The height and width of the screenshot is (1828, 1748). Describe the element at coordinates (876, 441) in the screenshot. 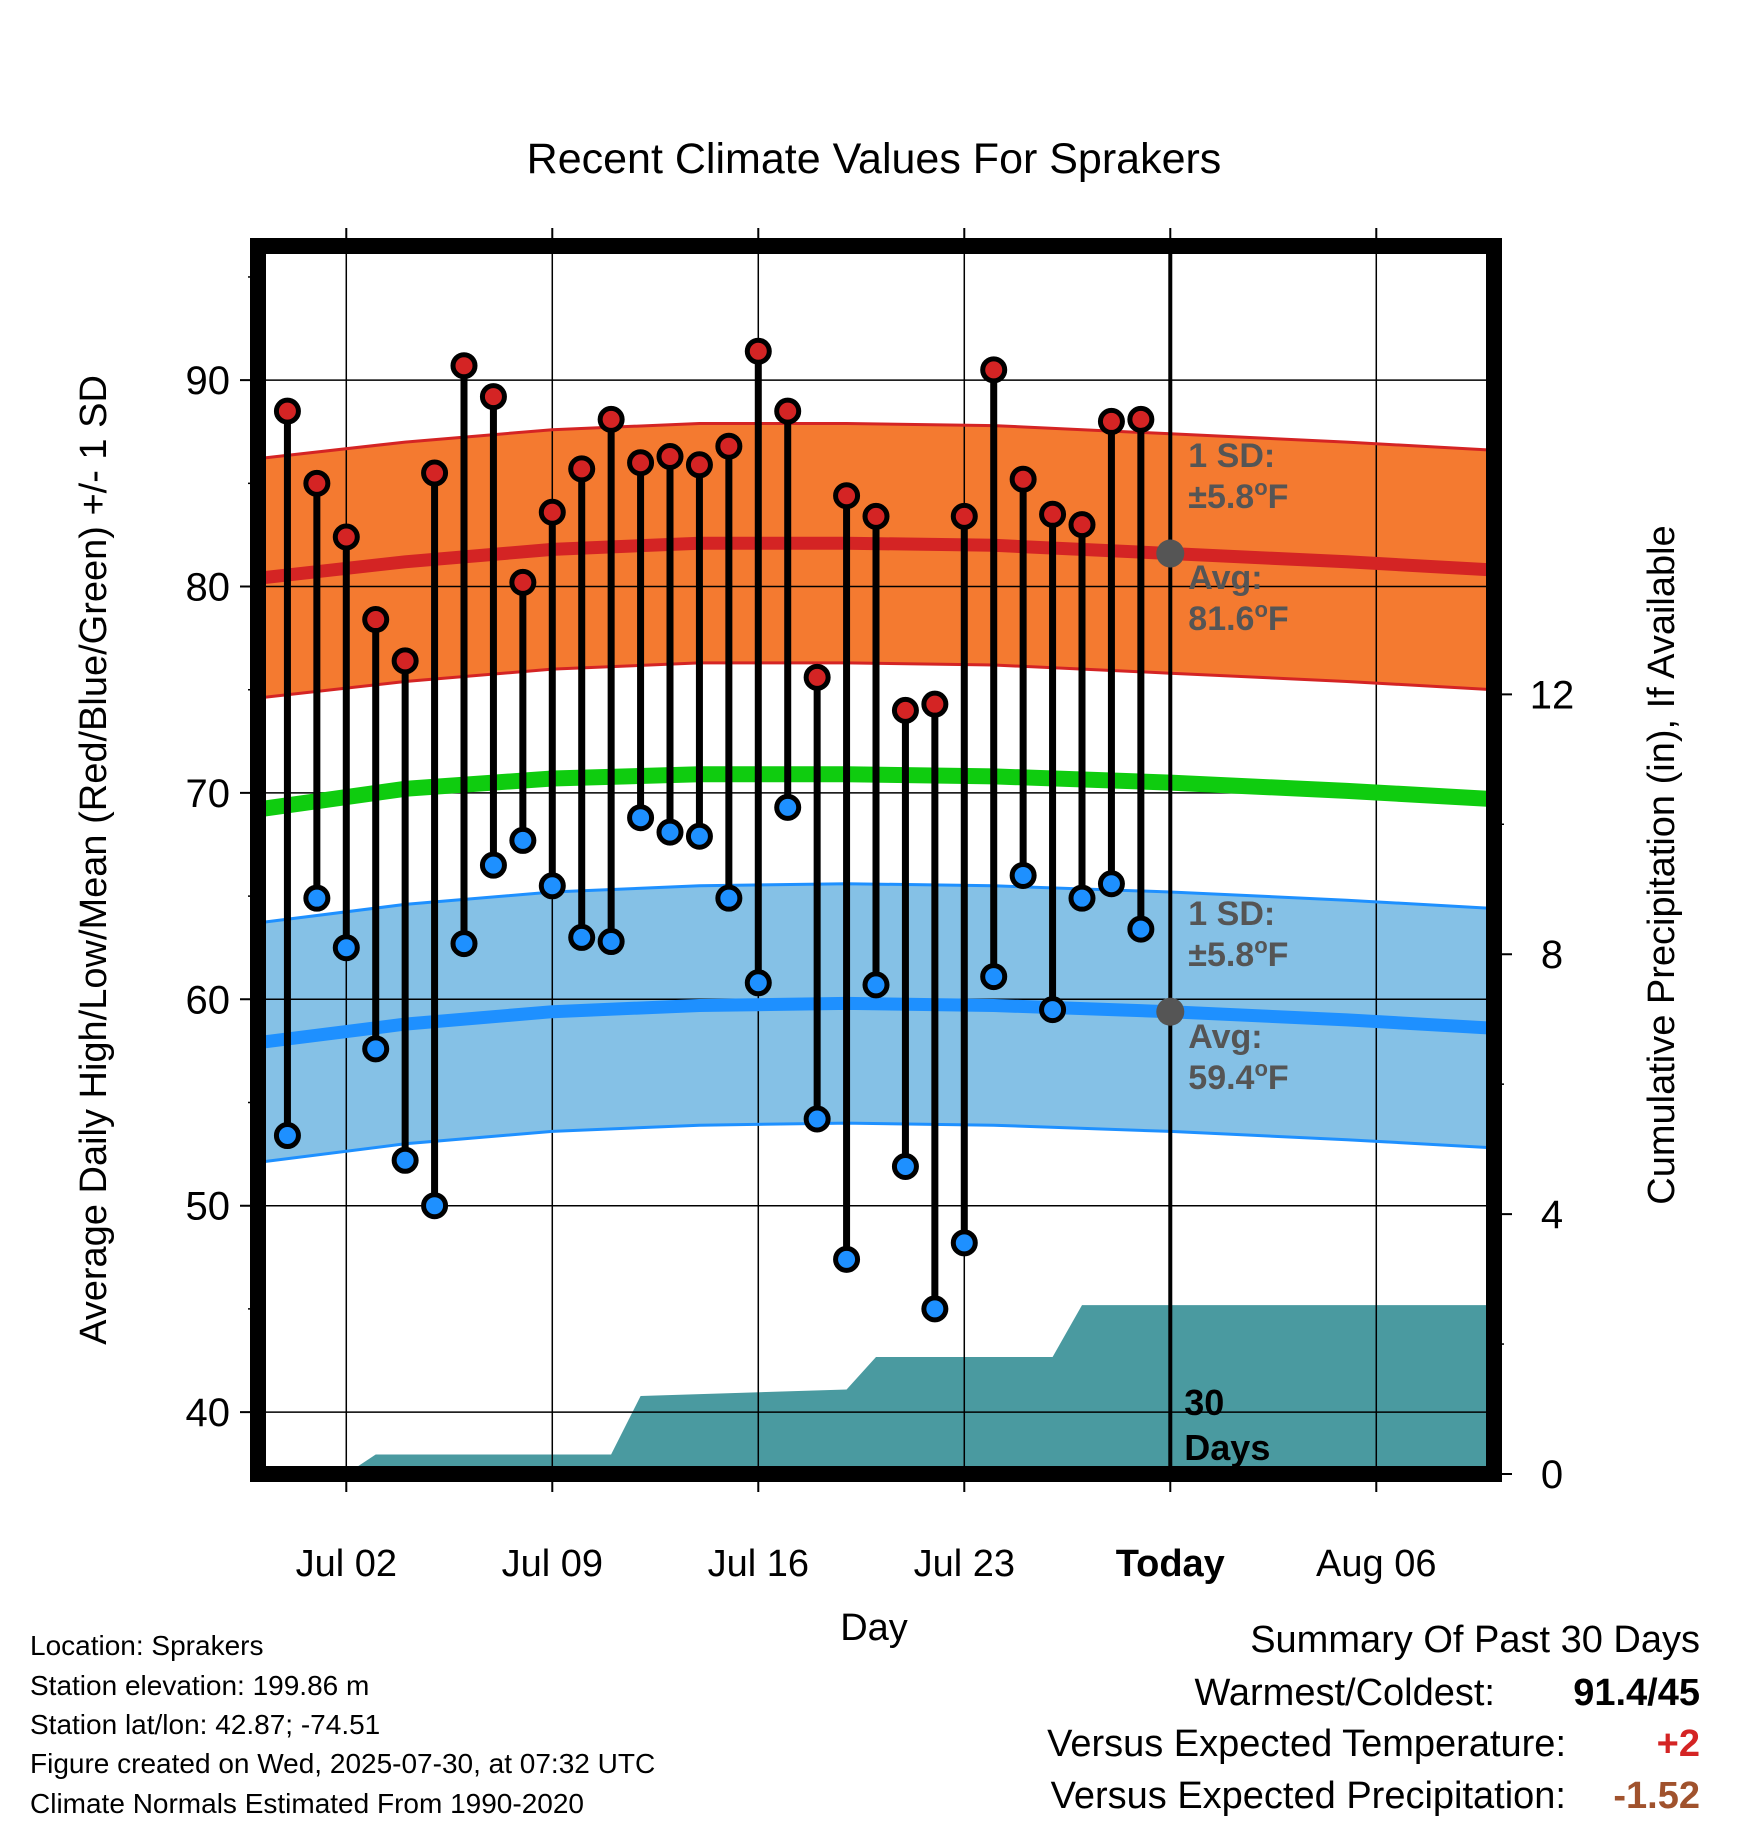

I see `high-sd-upper-edge` at that location.